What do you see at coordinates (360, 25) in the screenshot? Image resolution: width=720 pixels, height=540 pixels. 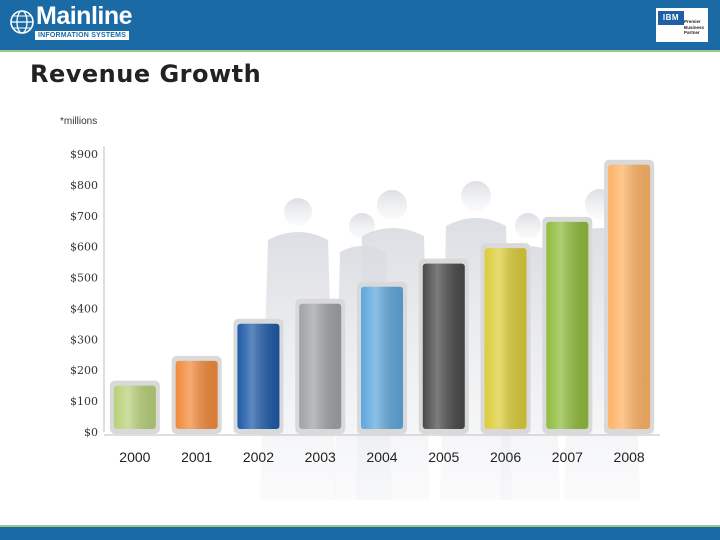 I see `header-bar` at bounding box center [360, 25].